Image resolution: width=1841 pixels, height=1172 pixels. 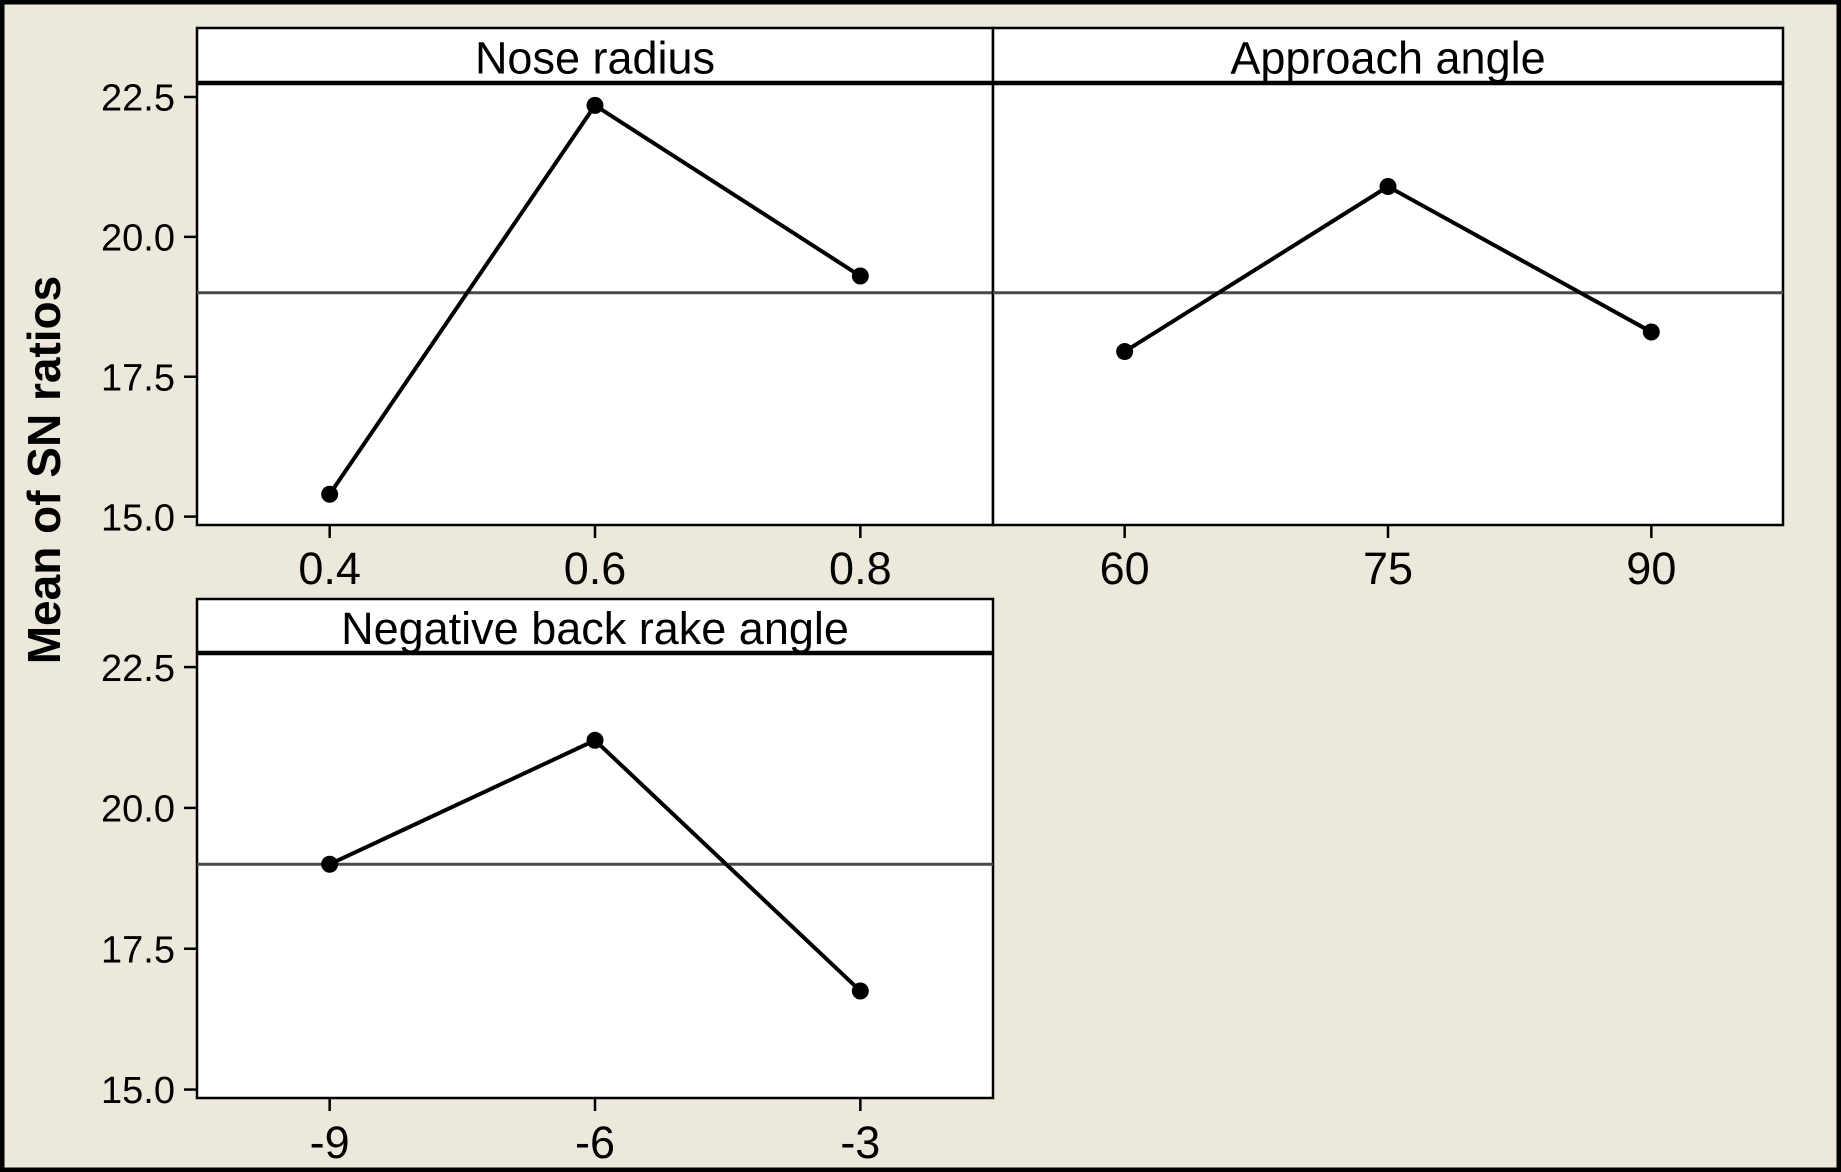 I want to click on x-tick-label: 0.4, so click(x=329, y=568).